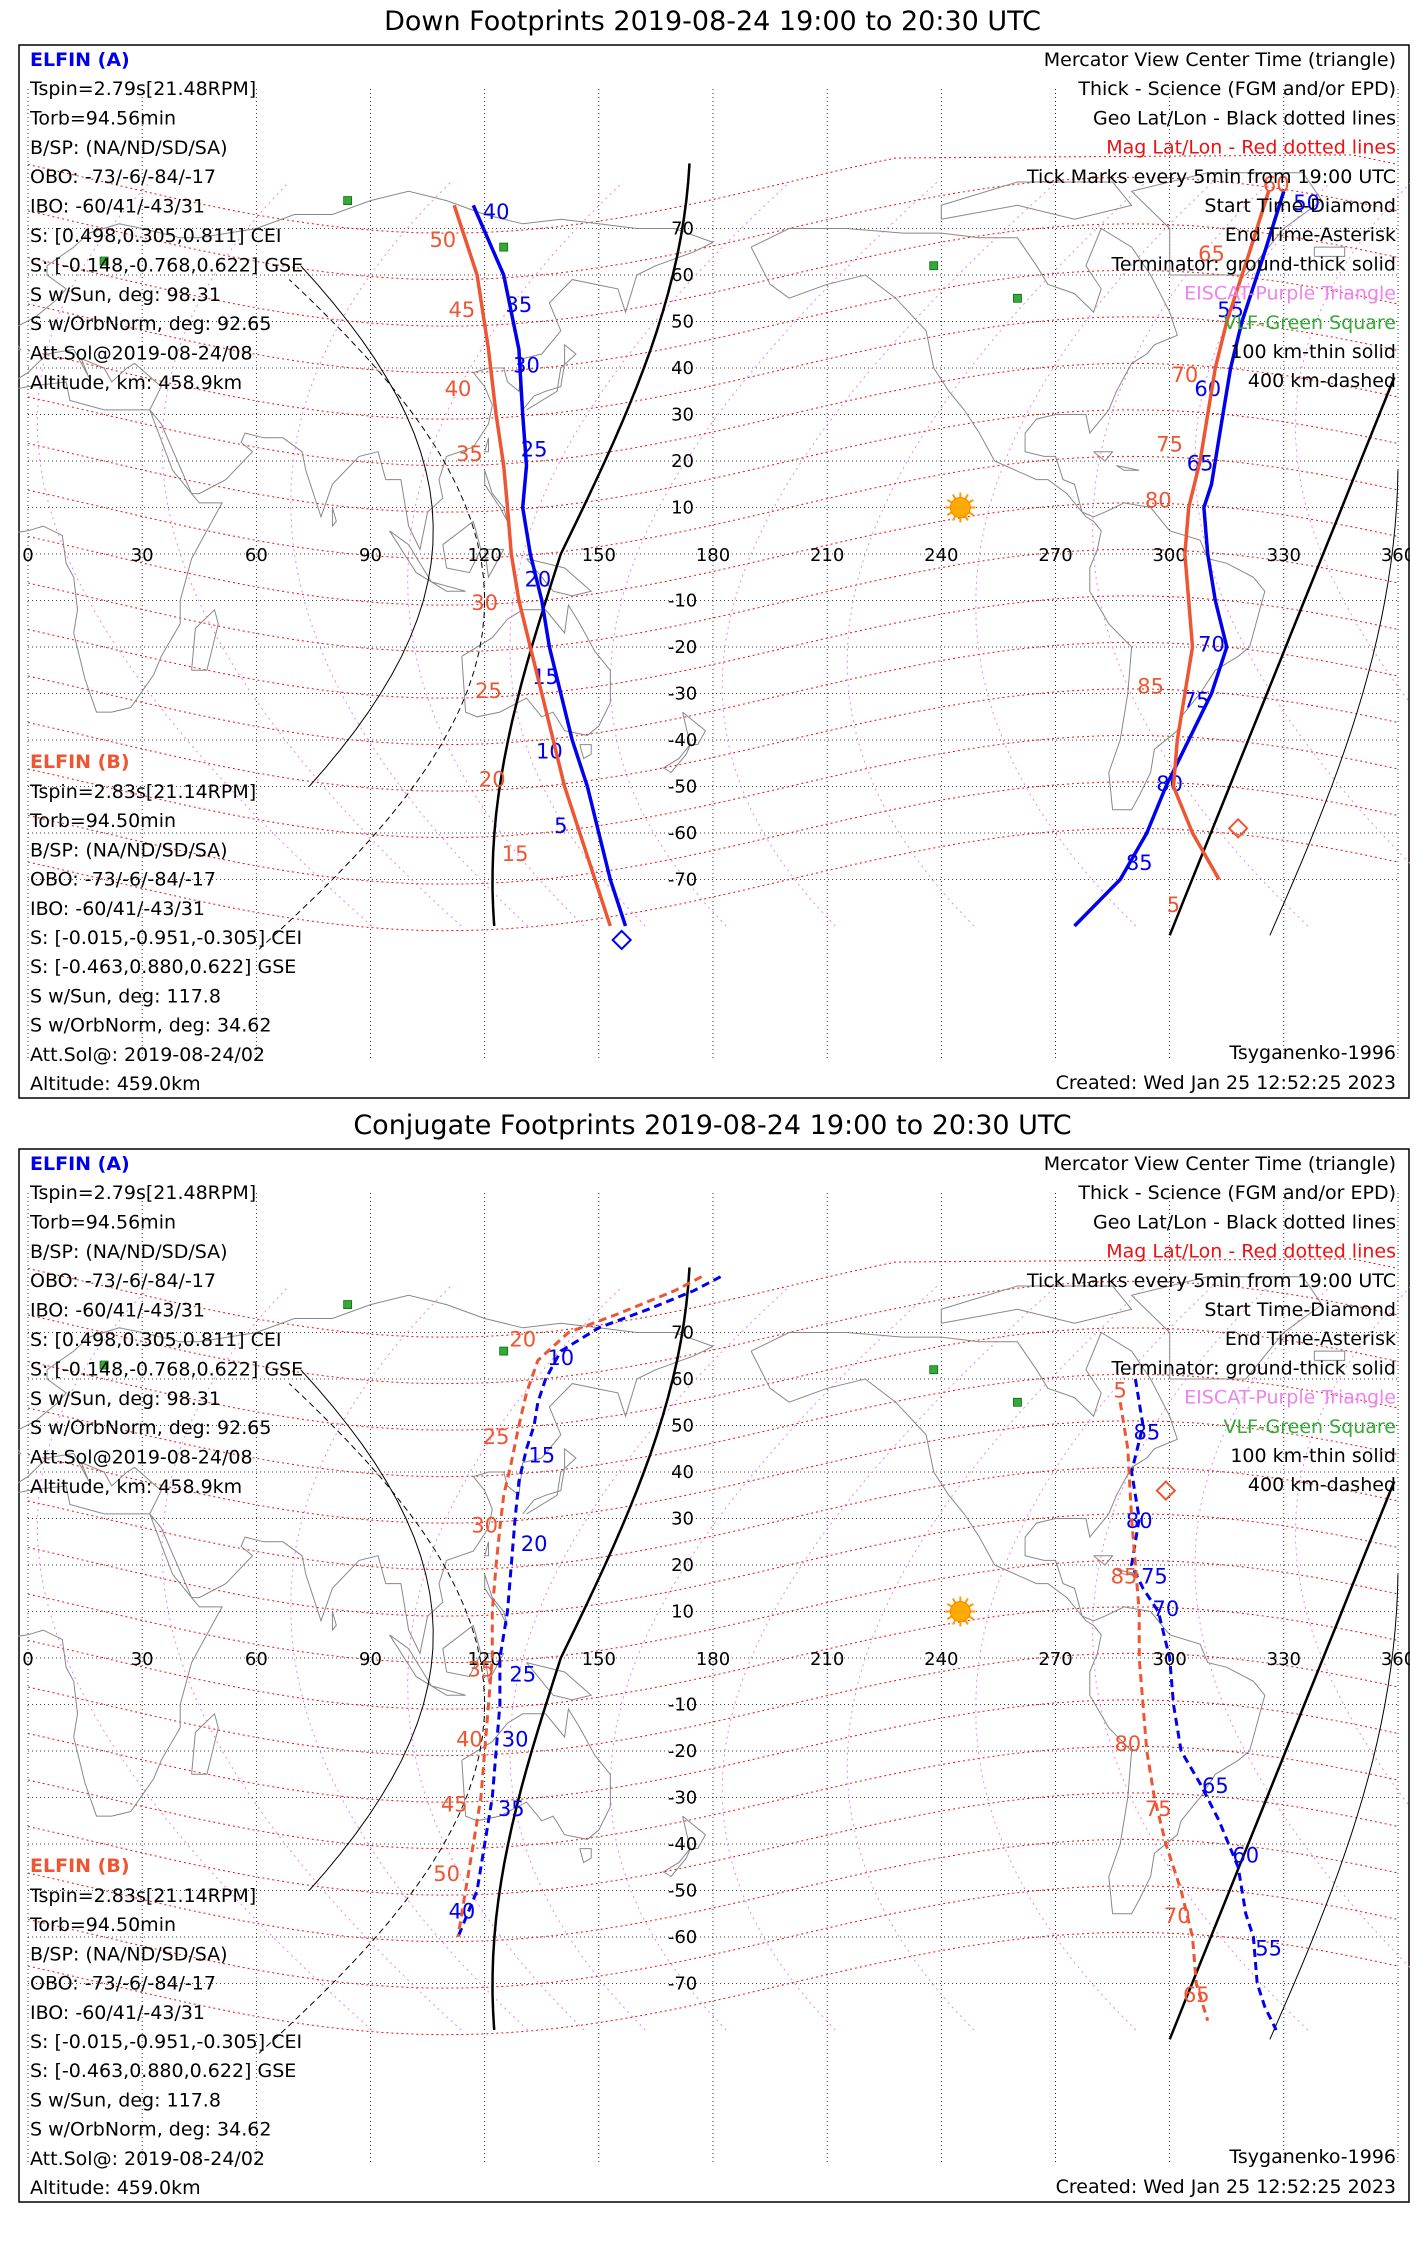 The height and width of the screenshot is (2250, 1425). I want to click on lat-label: -40, so click(682, 740).